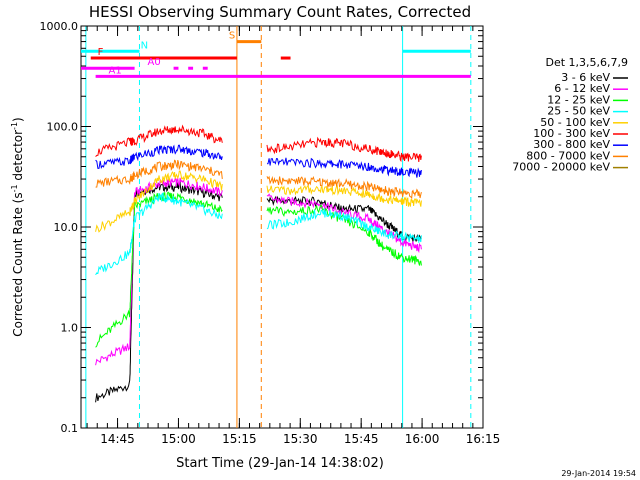  I want to click on y-tick-label: 0.1, so click(70, 428).